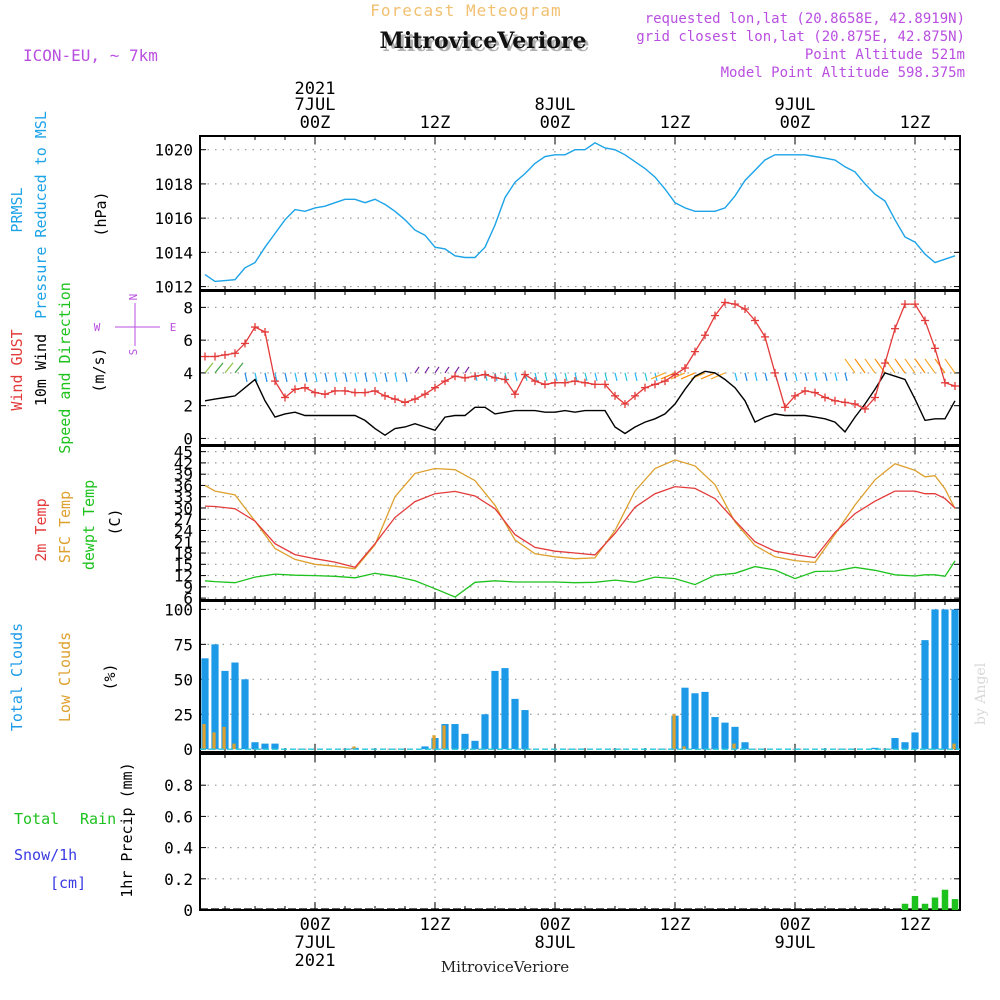  Describe the element at coordinates (178, 816) in the screenshot. I see `precip-ytick-label: 0.6` at that location.